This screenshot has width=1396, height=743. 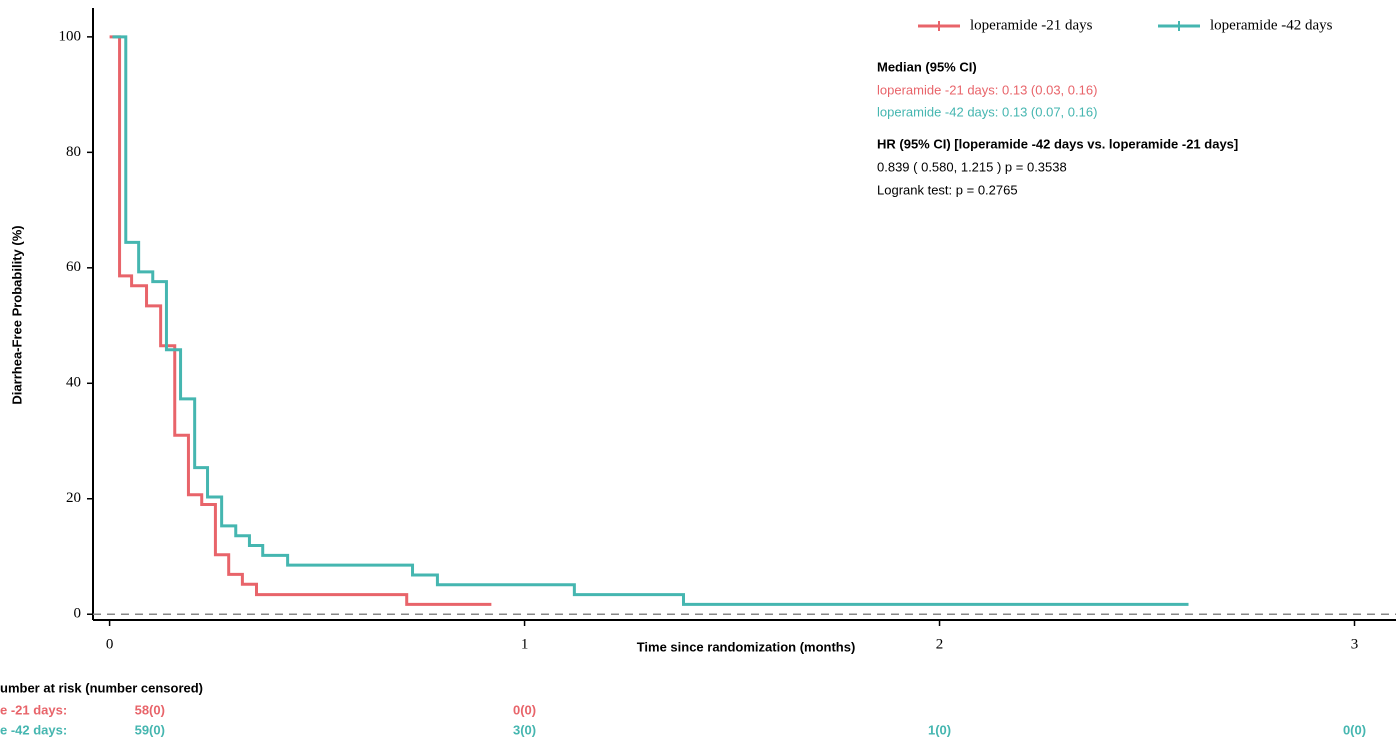 What do you see at coordinates (939, 729) in the screenshot?
I see `risk-count: 1(0)` at bounding box center [939, 729].